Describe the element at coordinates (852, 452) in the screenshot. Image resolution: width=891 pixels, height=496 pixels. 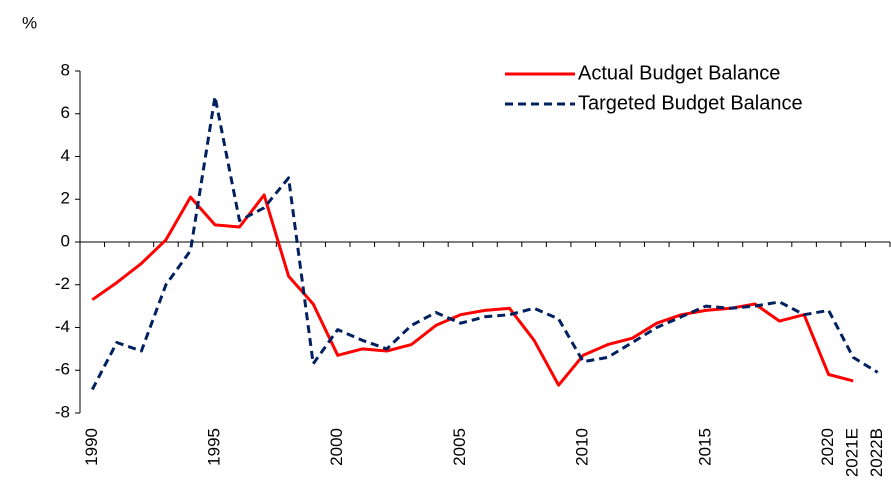
I see `x-tick-label: 2021E` at that location.